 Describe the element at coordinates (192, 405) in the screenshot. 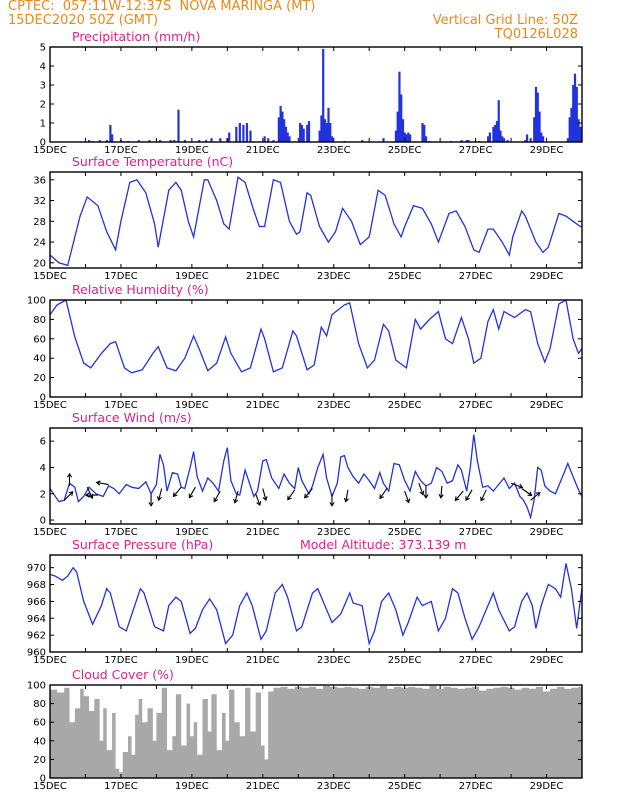

I see `panel-2-xtick-label-2: 19DEC` at that location.